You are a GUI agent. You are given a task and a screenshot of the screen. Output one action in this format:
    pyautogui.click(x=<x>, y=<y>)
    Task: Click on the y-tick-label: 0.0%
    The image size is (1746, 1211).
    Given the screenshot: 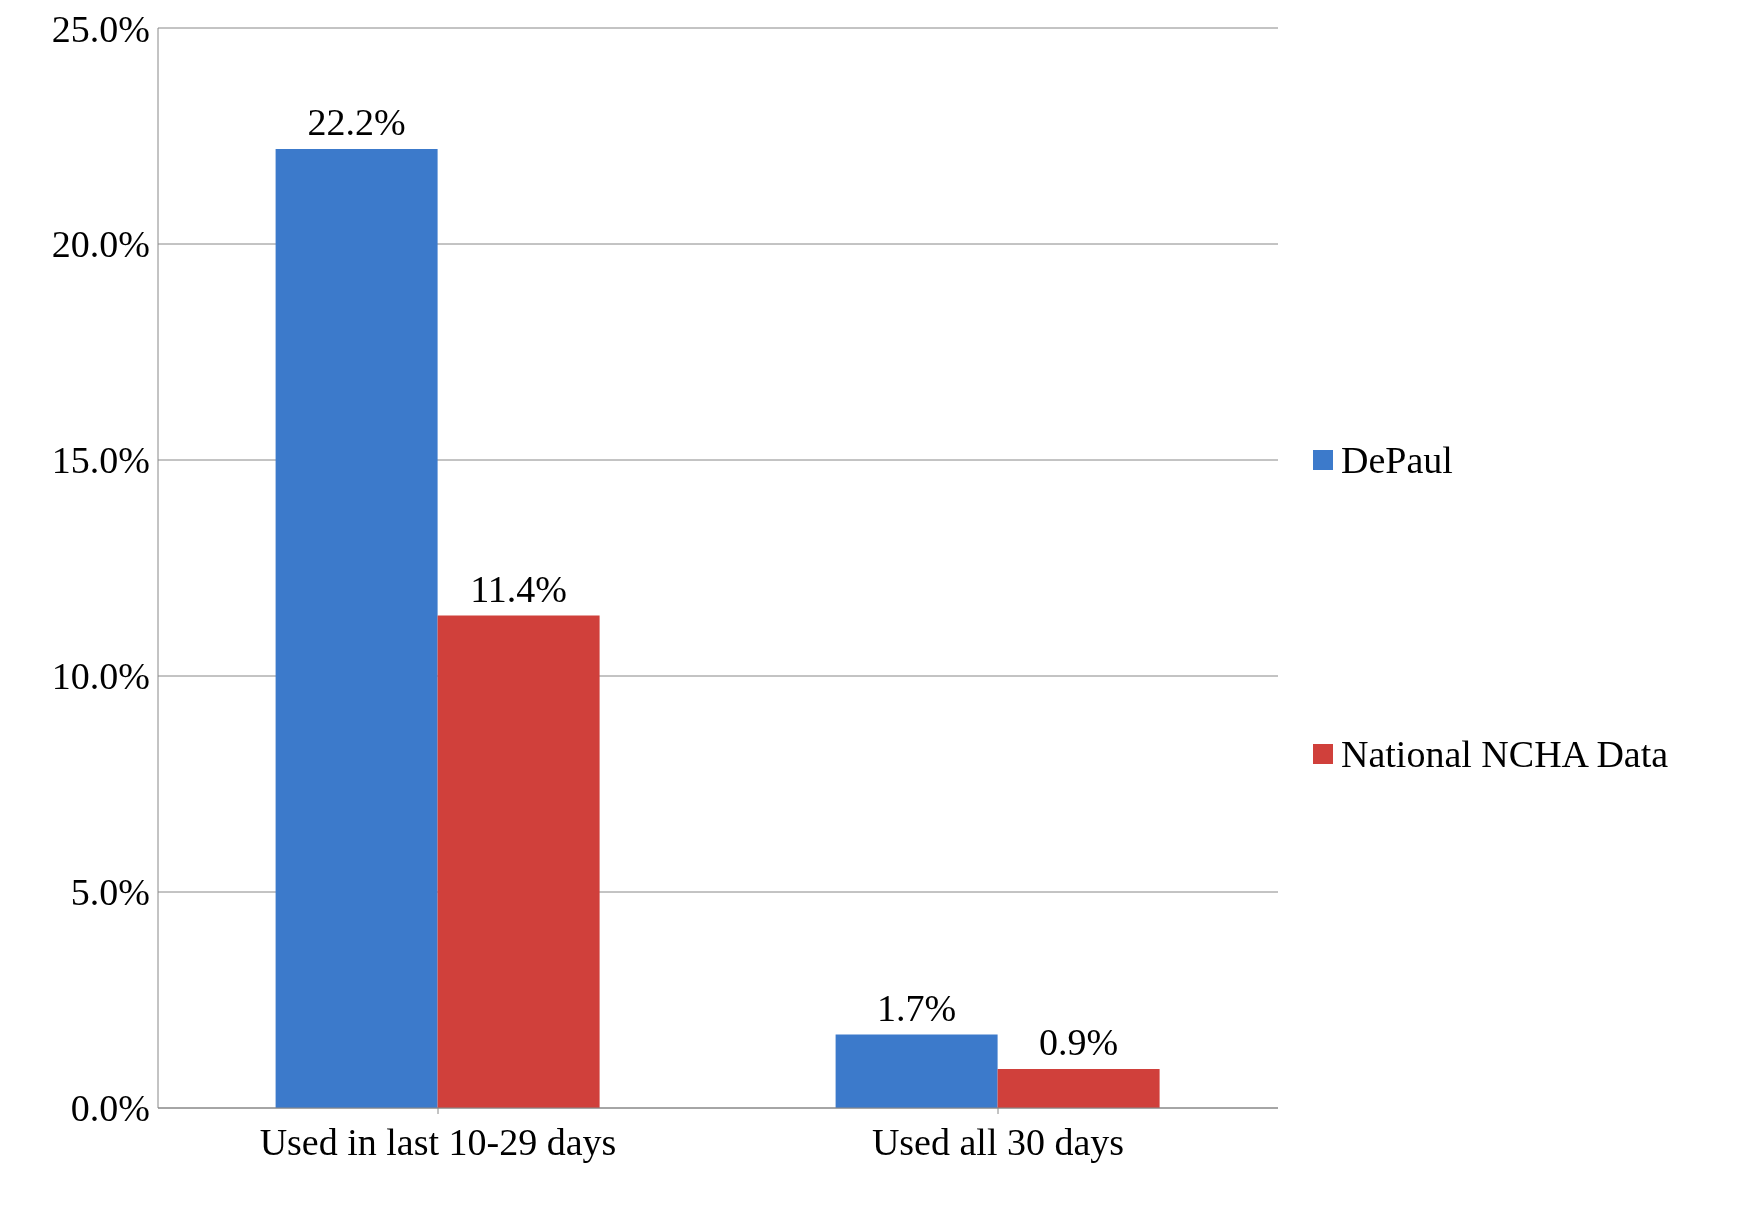 What is the action you would take?
    pyautogui.click(x=110, y=1108)
    